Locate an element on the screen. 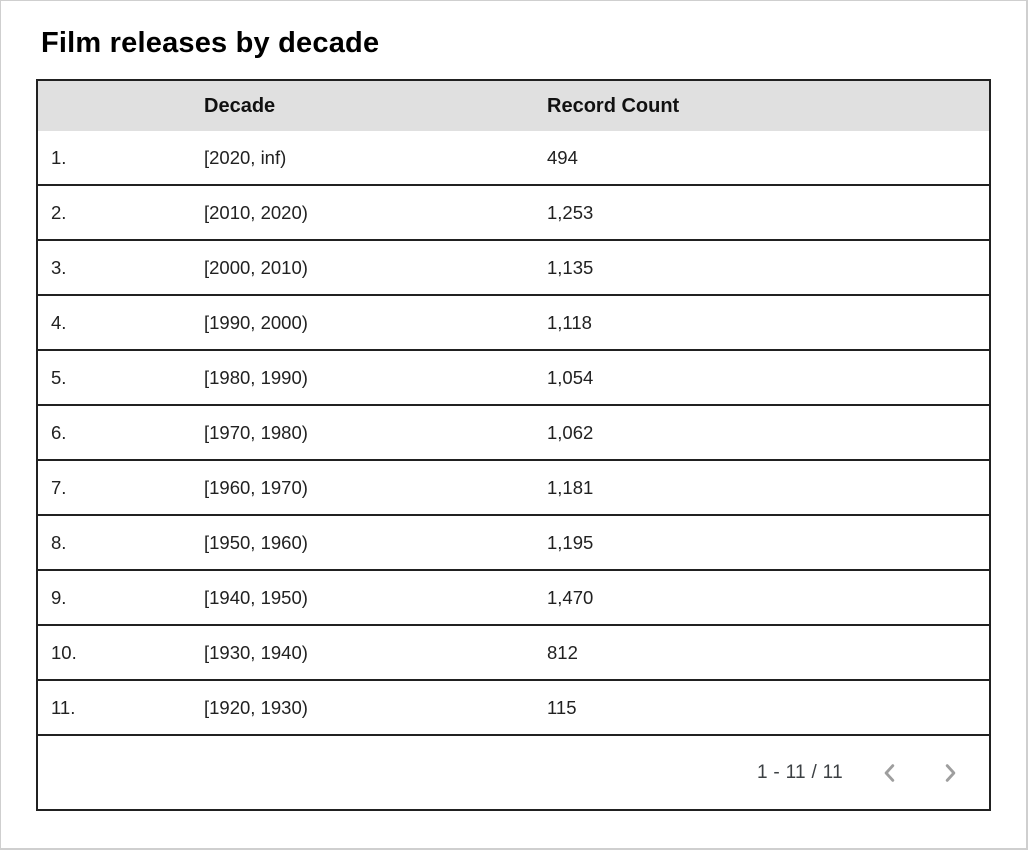 The height and width of the screenshot is (850, 1028). table-row: 8. [1950, 1960) 1,195 is located at coordinates (513, 542).